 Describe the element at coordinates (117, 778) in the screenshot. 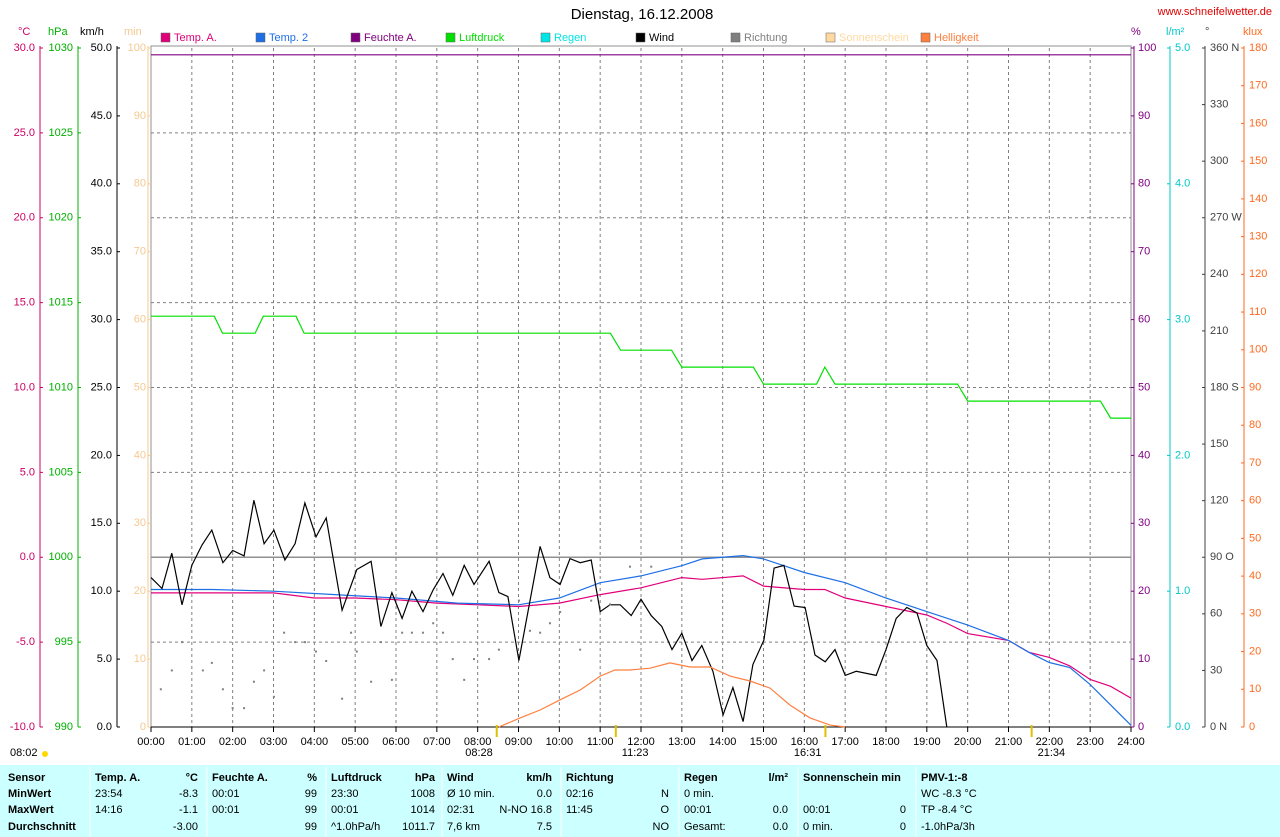

I see `table-header: Temp. A.` at that location.